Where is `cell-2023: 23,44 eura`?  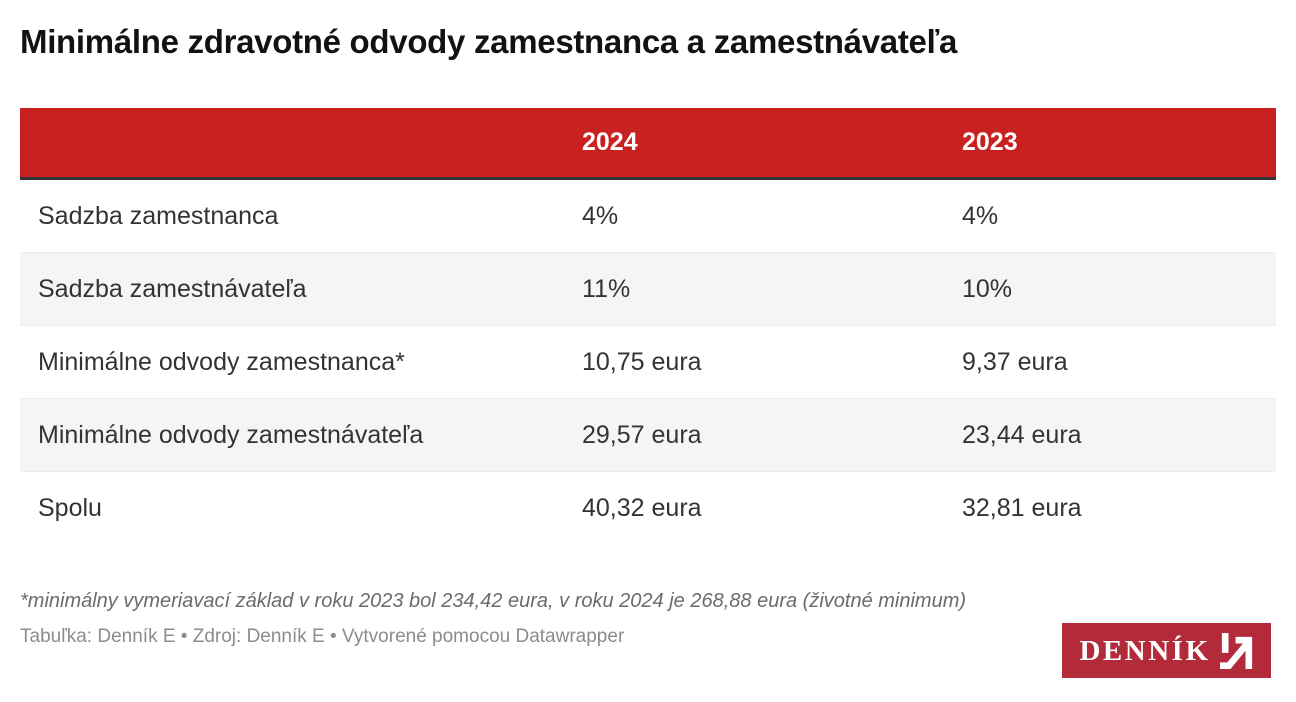
cell-2023: 23,44 eura is located at coordinates (1022, 434).